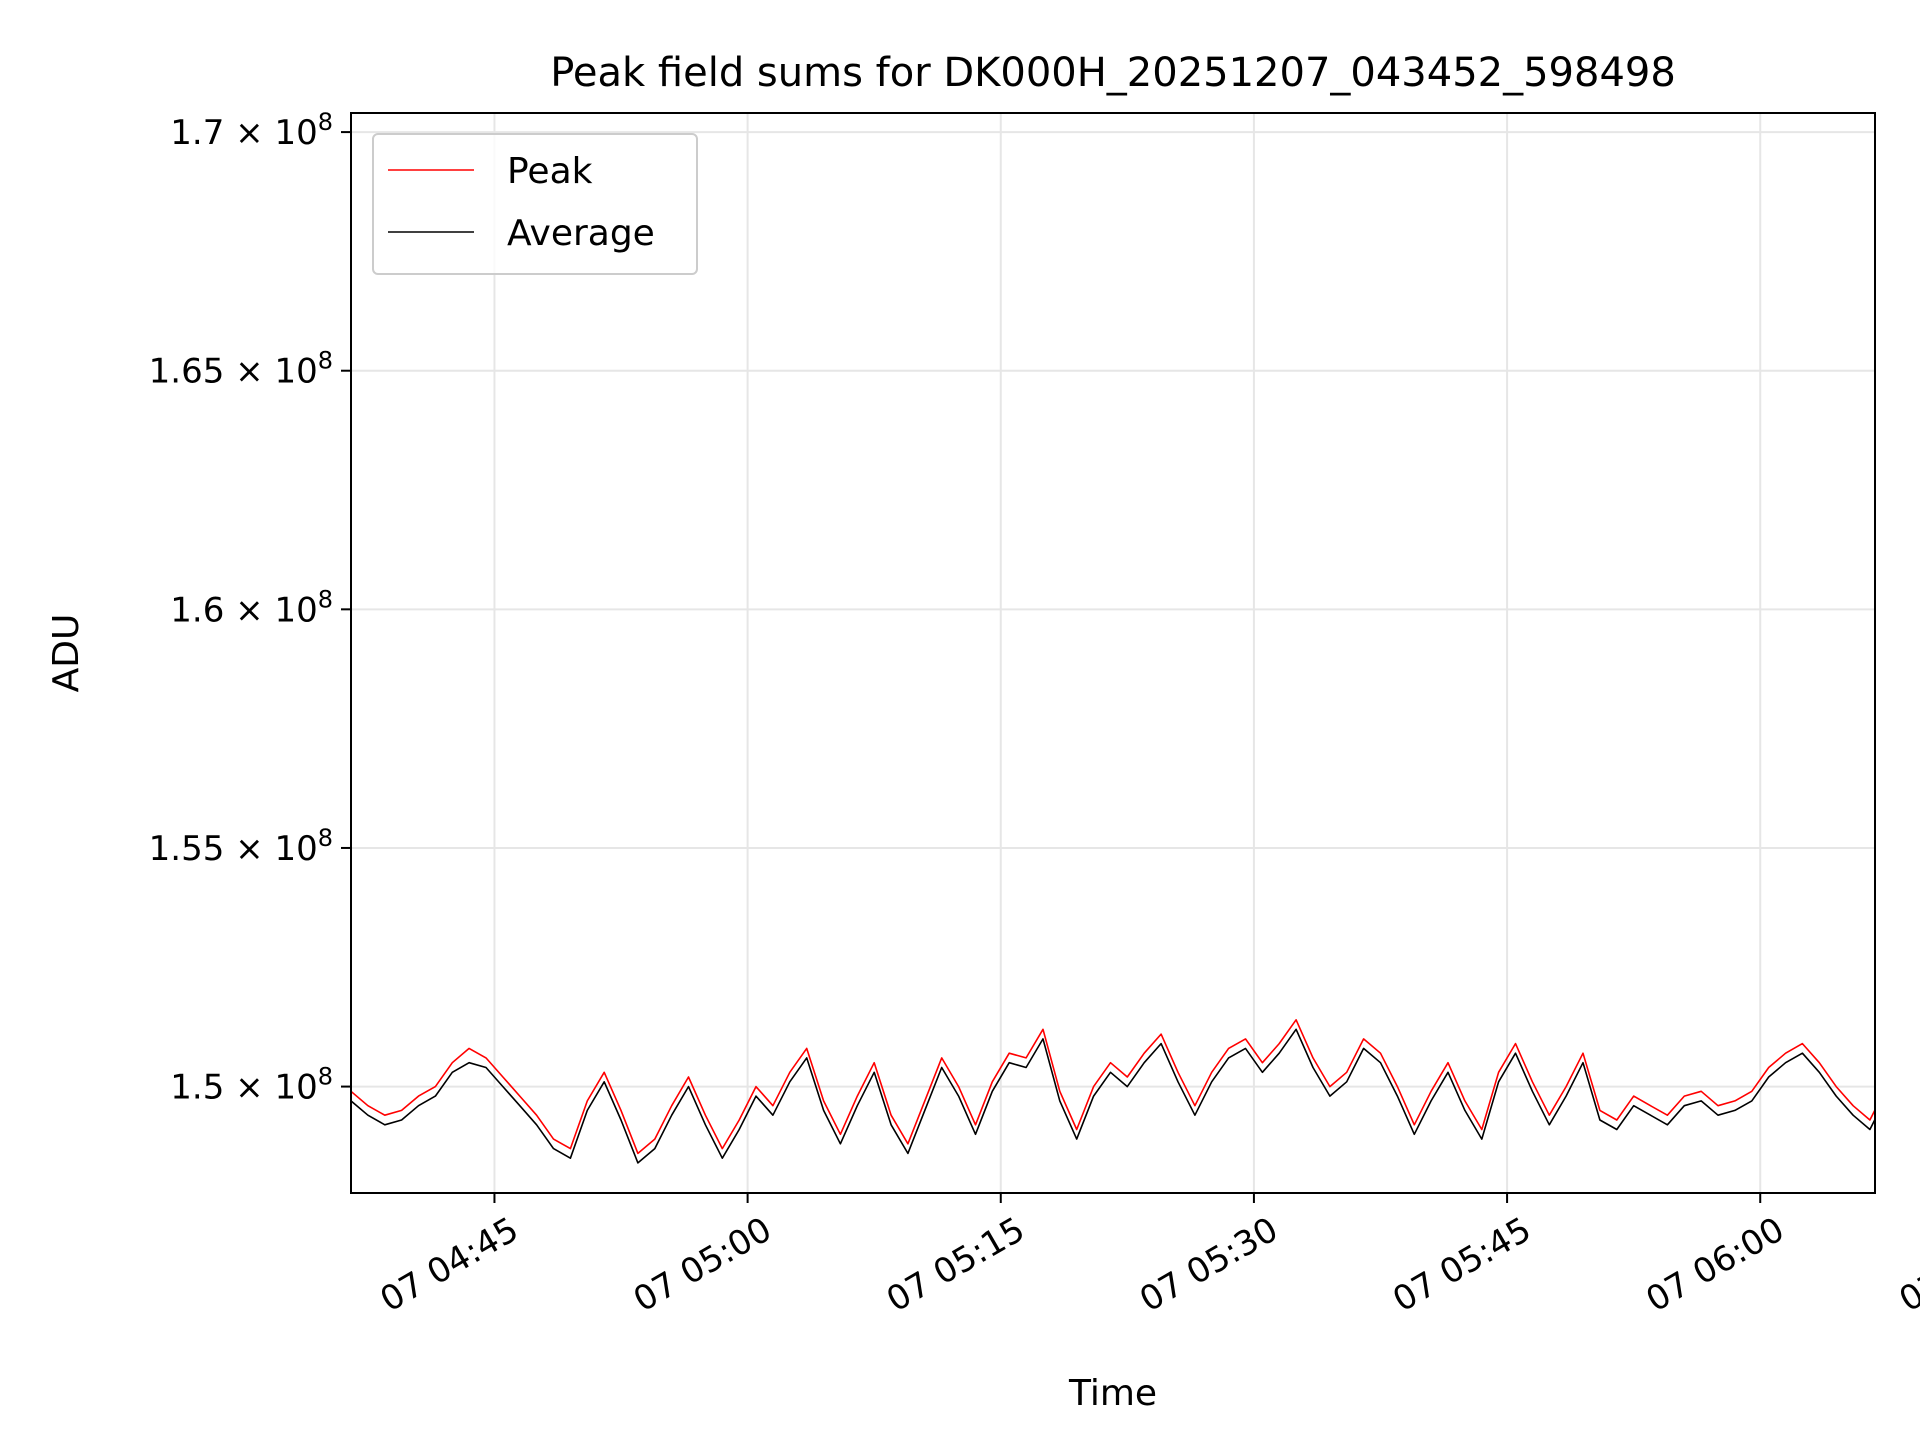 The height and width of the screenshot is (1440, 1920). I want to click on series-lines, so click(1113, 1091).